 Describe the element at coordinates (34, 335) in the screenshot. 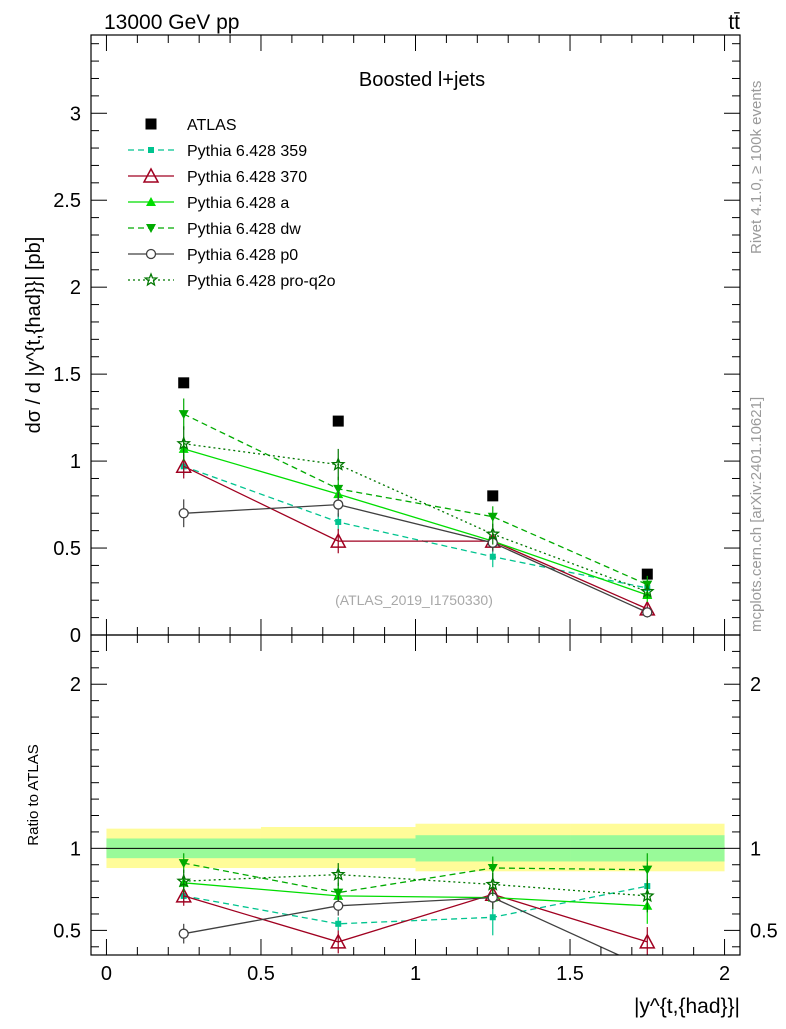

I see `main-y-axis-label: dσ / d |y^{t,{had}}| [pb]` at that location.